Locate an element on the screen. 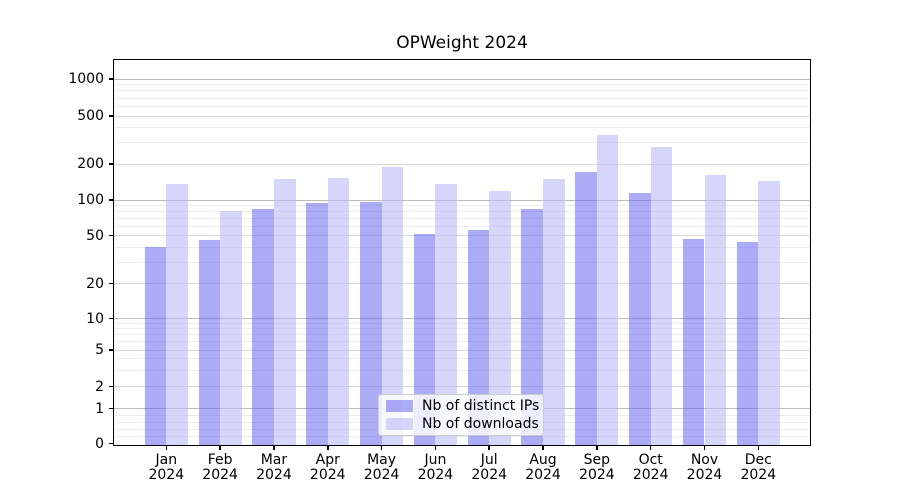 This screenshot has width=900, height=500. downloads-bar-may is located at coordinates (392, 305).